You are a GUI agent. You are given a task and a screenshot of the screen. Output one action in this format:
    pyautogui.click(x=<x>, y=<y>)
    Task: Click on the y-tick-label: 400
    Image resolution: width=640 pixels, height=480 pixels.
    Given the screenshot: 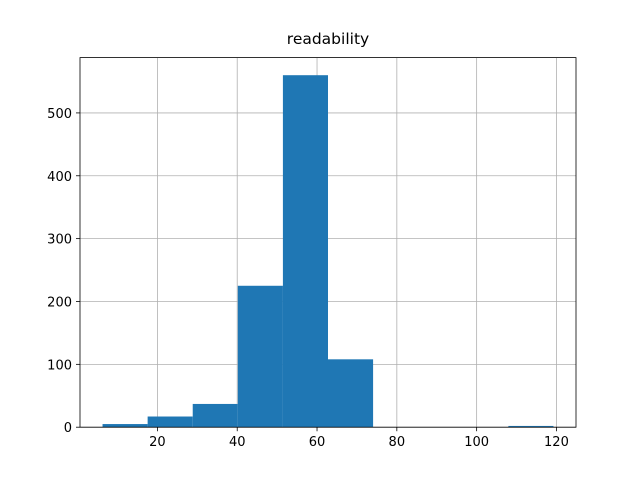 What is the action you would take?
    pyautogui.click(x=59, y=177)
    